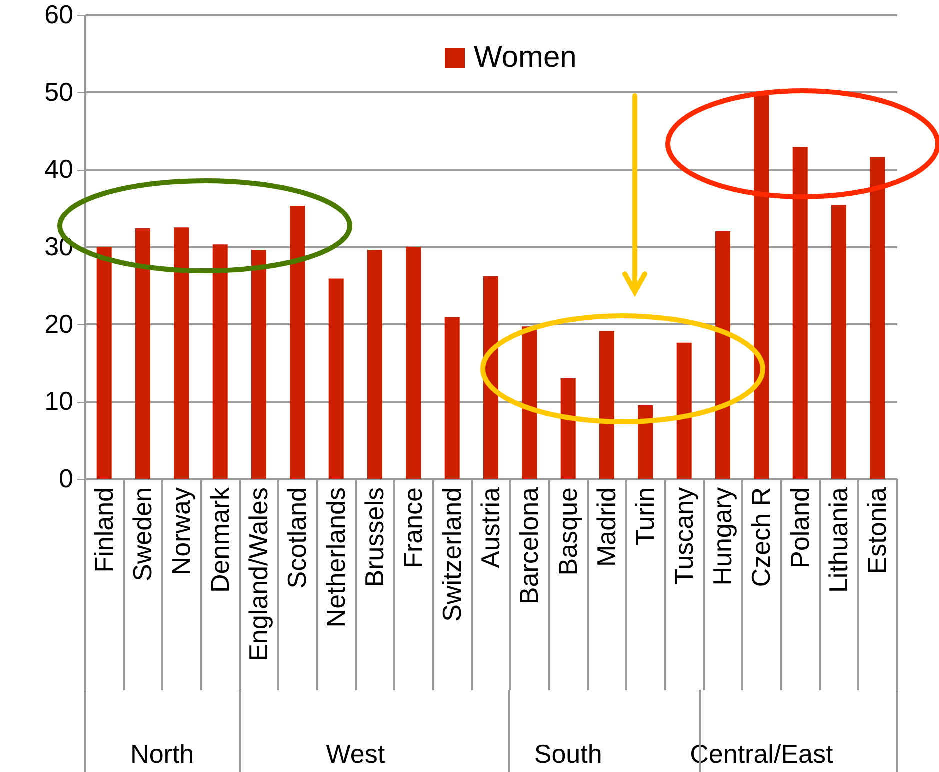 This screenshot has height=772, width=939. I want to click on x-tick-label: Hungary, so click(723, 537).